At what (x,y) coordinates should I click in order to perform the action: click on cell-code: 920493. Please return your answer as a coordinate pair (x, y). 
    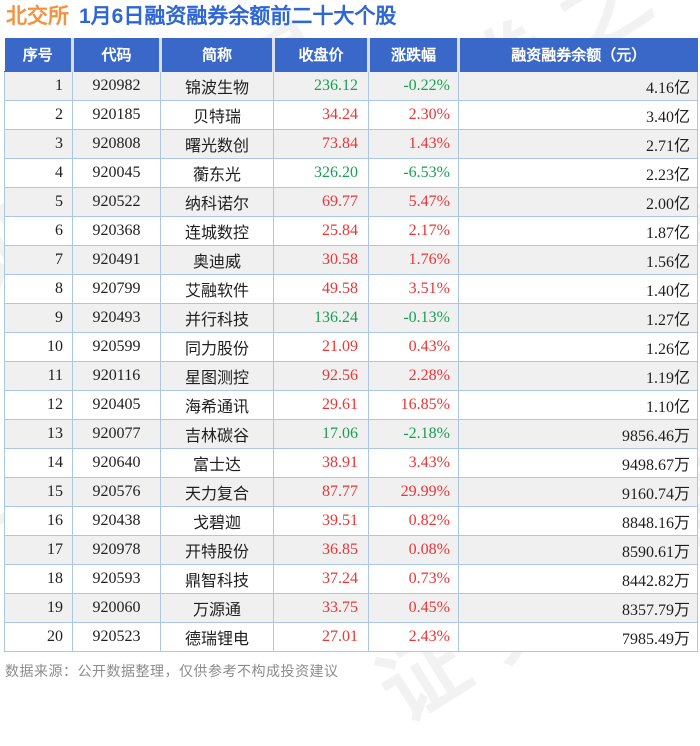
    Looking at the image, I should click on (116, 318).